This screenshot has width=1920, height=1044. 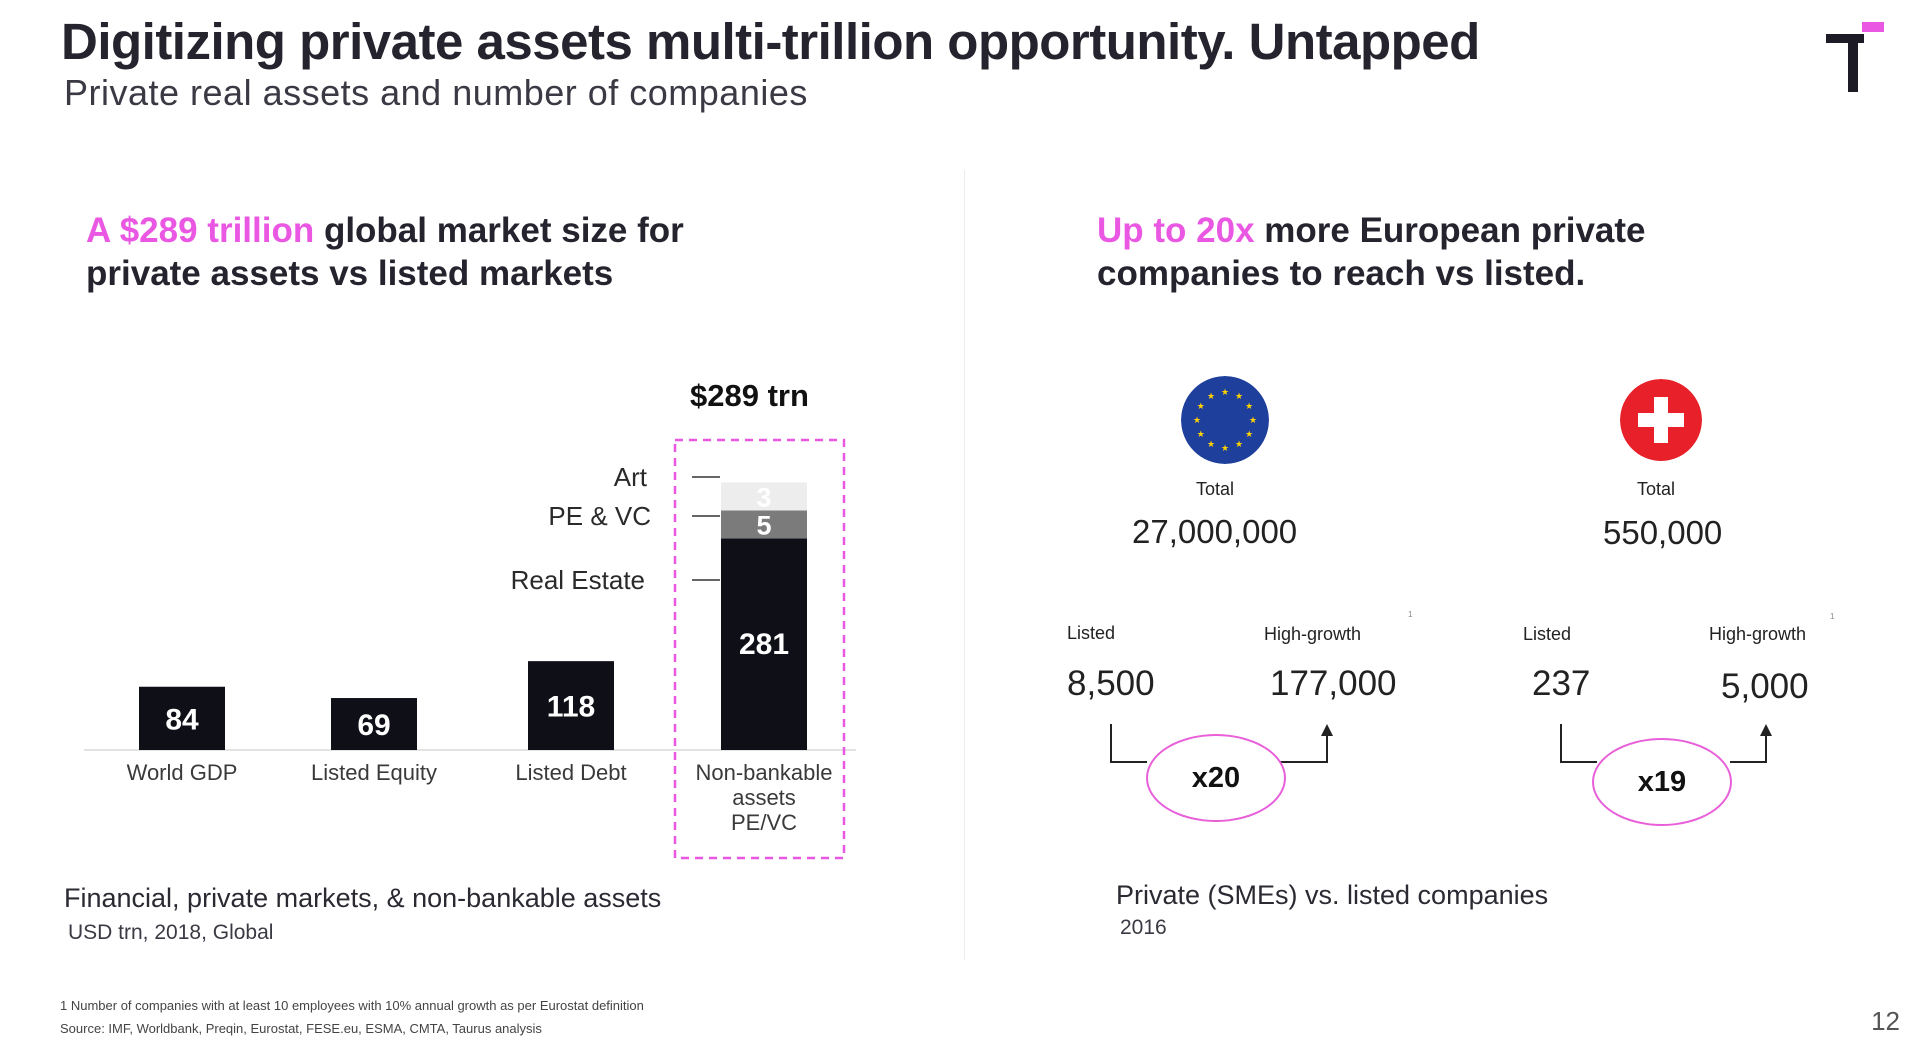 I want to click on section-divider, so click(x=964, y=565).